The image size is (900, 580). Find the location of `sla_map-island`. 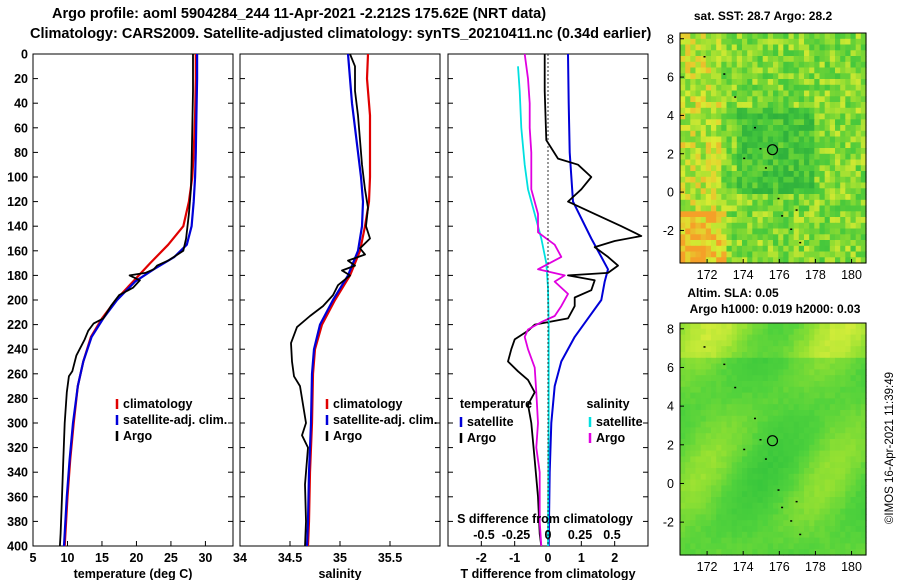

sla_map-island is located at coordinates (735, 387).